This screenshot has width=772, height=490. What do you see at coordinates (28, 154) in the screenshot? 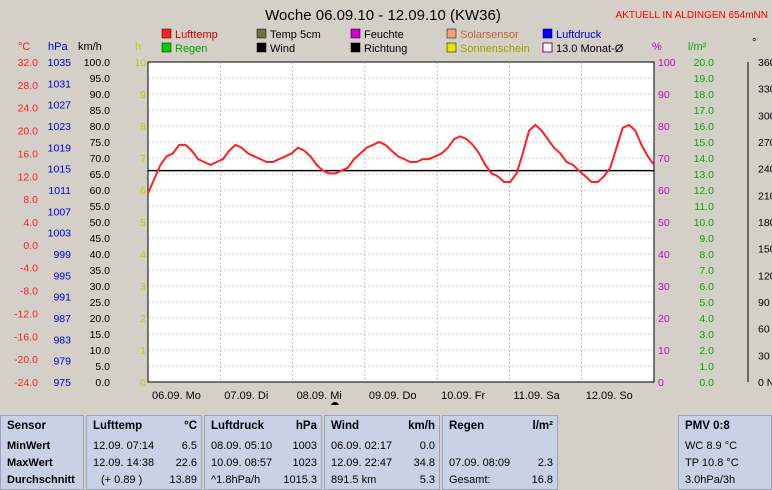
I see `tick-temp: 16.0` at bounding box center [28, 154].